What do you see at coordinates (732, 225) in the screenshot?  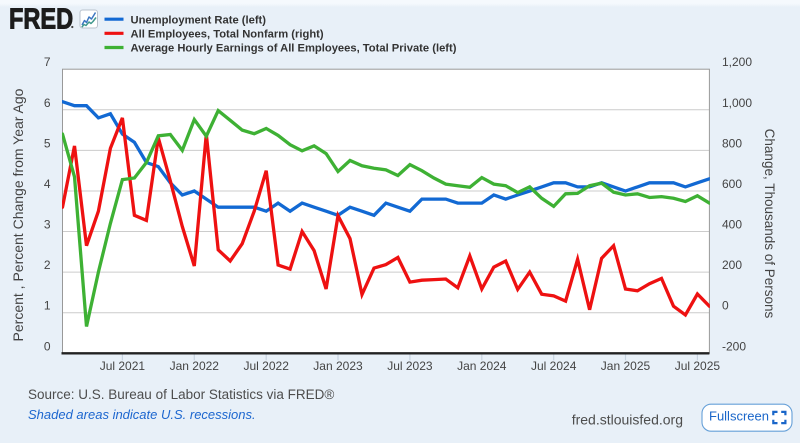 I see `svg-text: 400` at bounding box center [732, 225].